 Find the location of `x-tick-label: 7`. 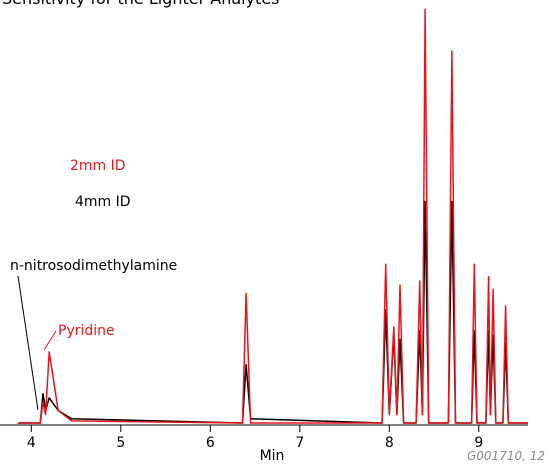

x-tick-label: 7 is located at coordinates (299, 443).